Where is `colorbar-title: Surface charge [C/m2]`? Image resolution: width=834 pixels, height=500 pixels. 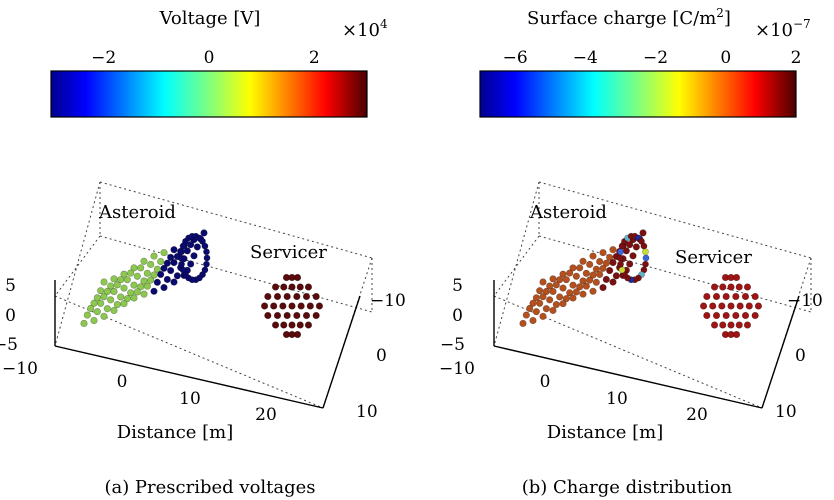
colorbar-title: Surface charge [C/m2] is located at coordinates (629, 17).